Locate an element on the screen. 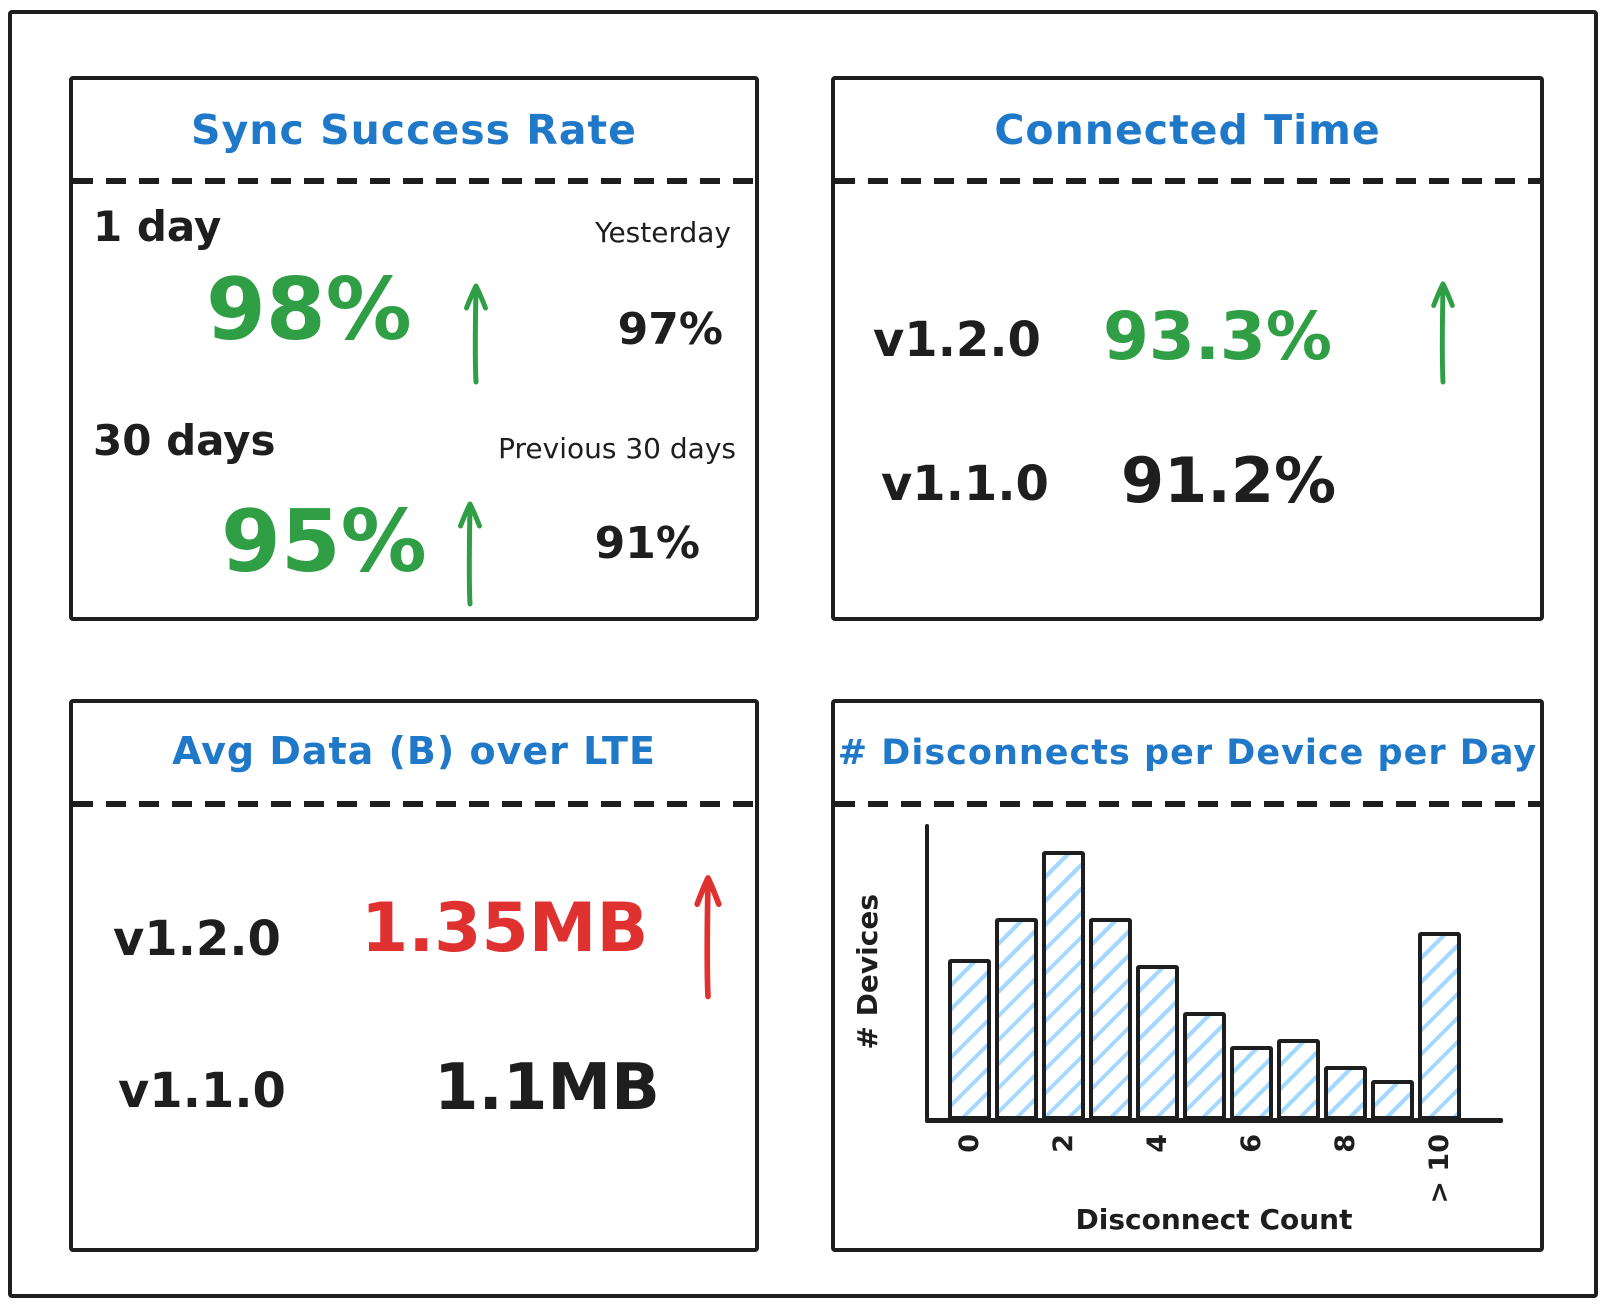  panel-title: Connected Time is located at coordinates (1187, 130).